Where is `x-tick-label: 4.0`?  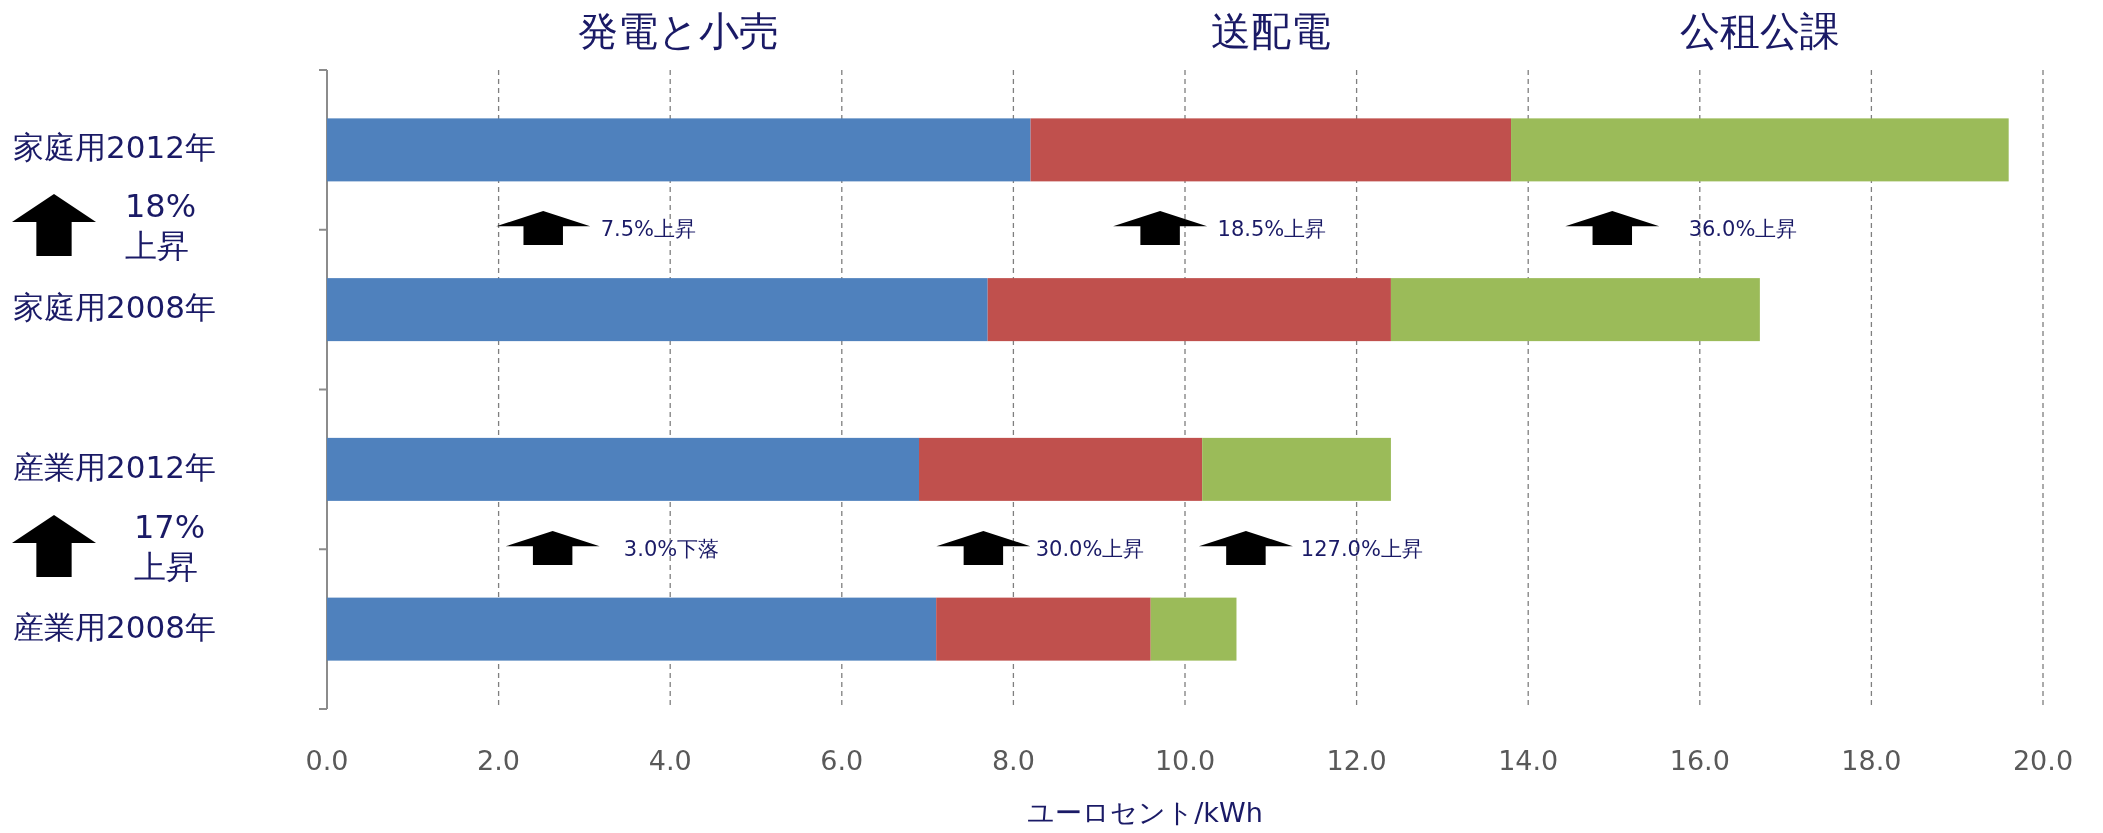 x-tick-label: 4.0 is located at coordinates (670, 760).